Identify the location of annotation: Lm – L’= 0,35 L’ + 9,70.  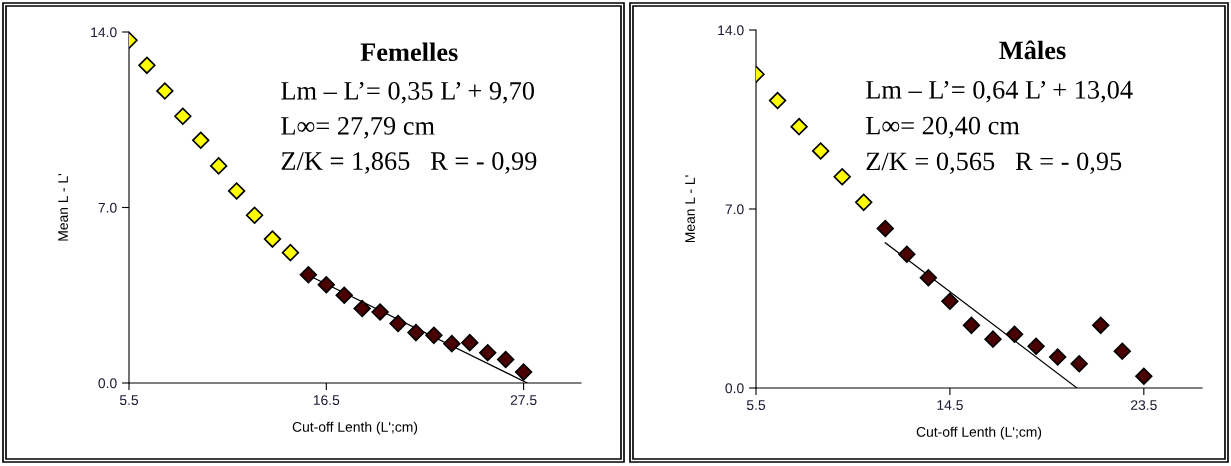
(408, 92).